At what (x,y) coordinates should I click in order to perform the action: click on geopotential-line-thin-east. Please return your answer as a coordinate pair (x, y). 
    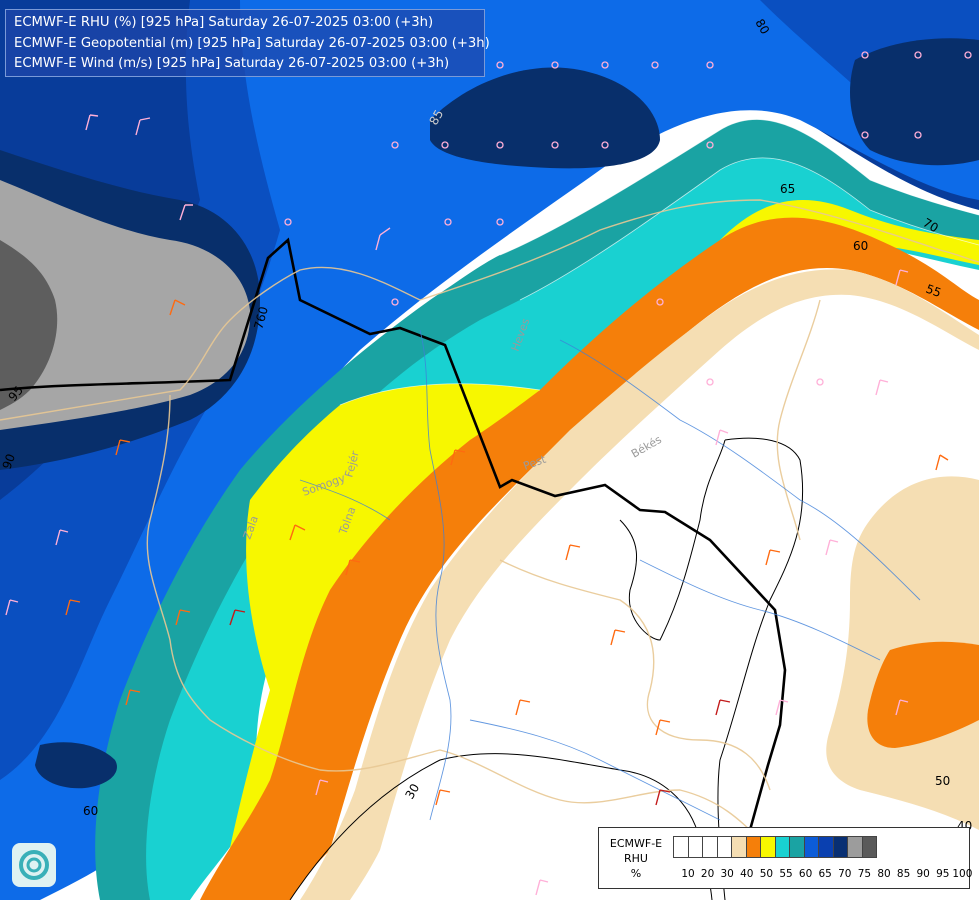
    Looking at the image, I should click on (760, 668).